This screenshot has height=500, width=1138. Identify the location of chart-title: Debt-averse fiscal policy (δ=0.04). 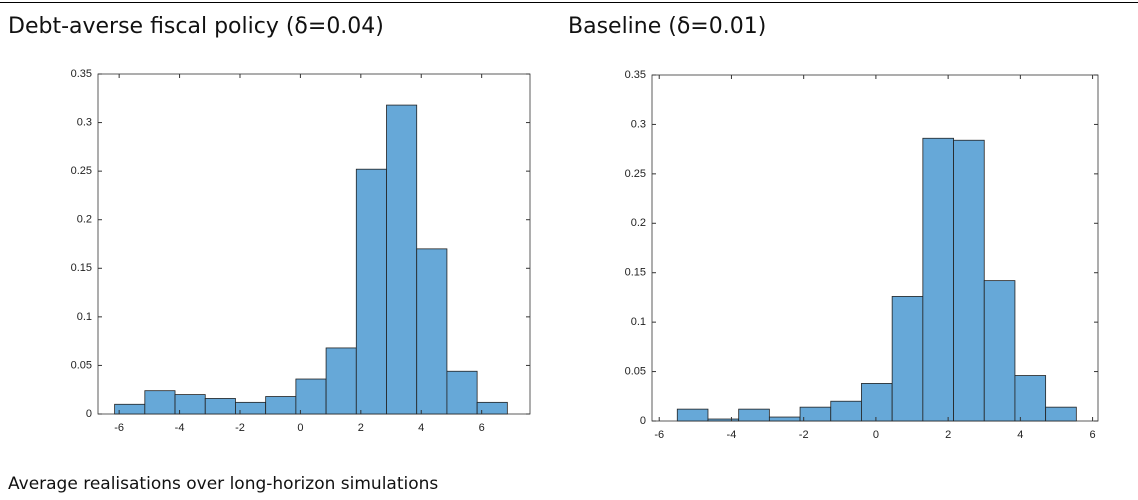
(196, 26).